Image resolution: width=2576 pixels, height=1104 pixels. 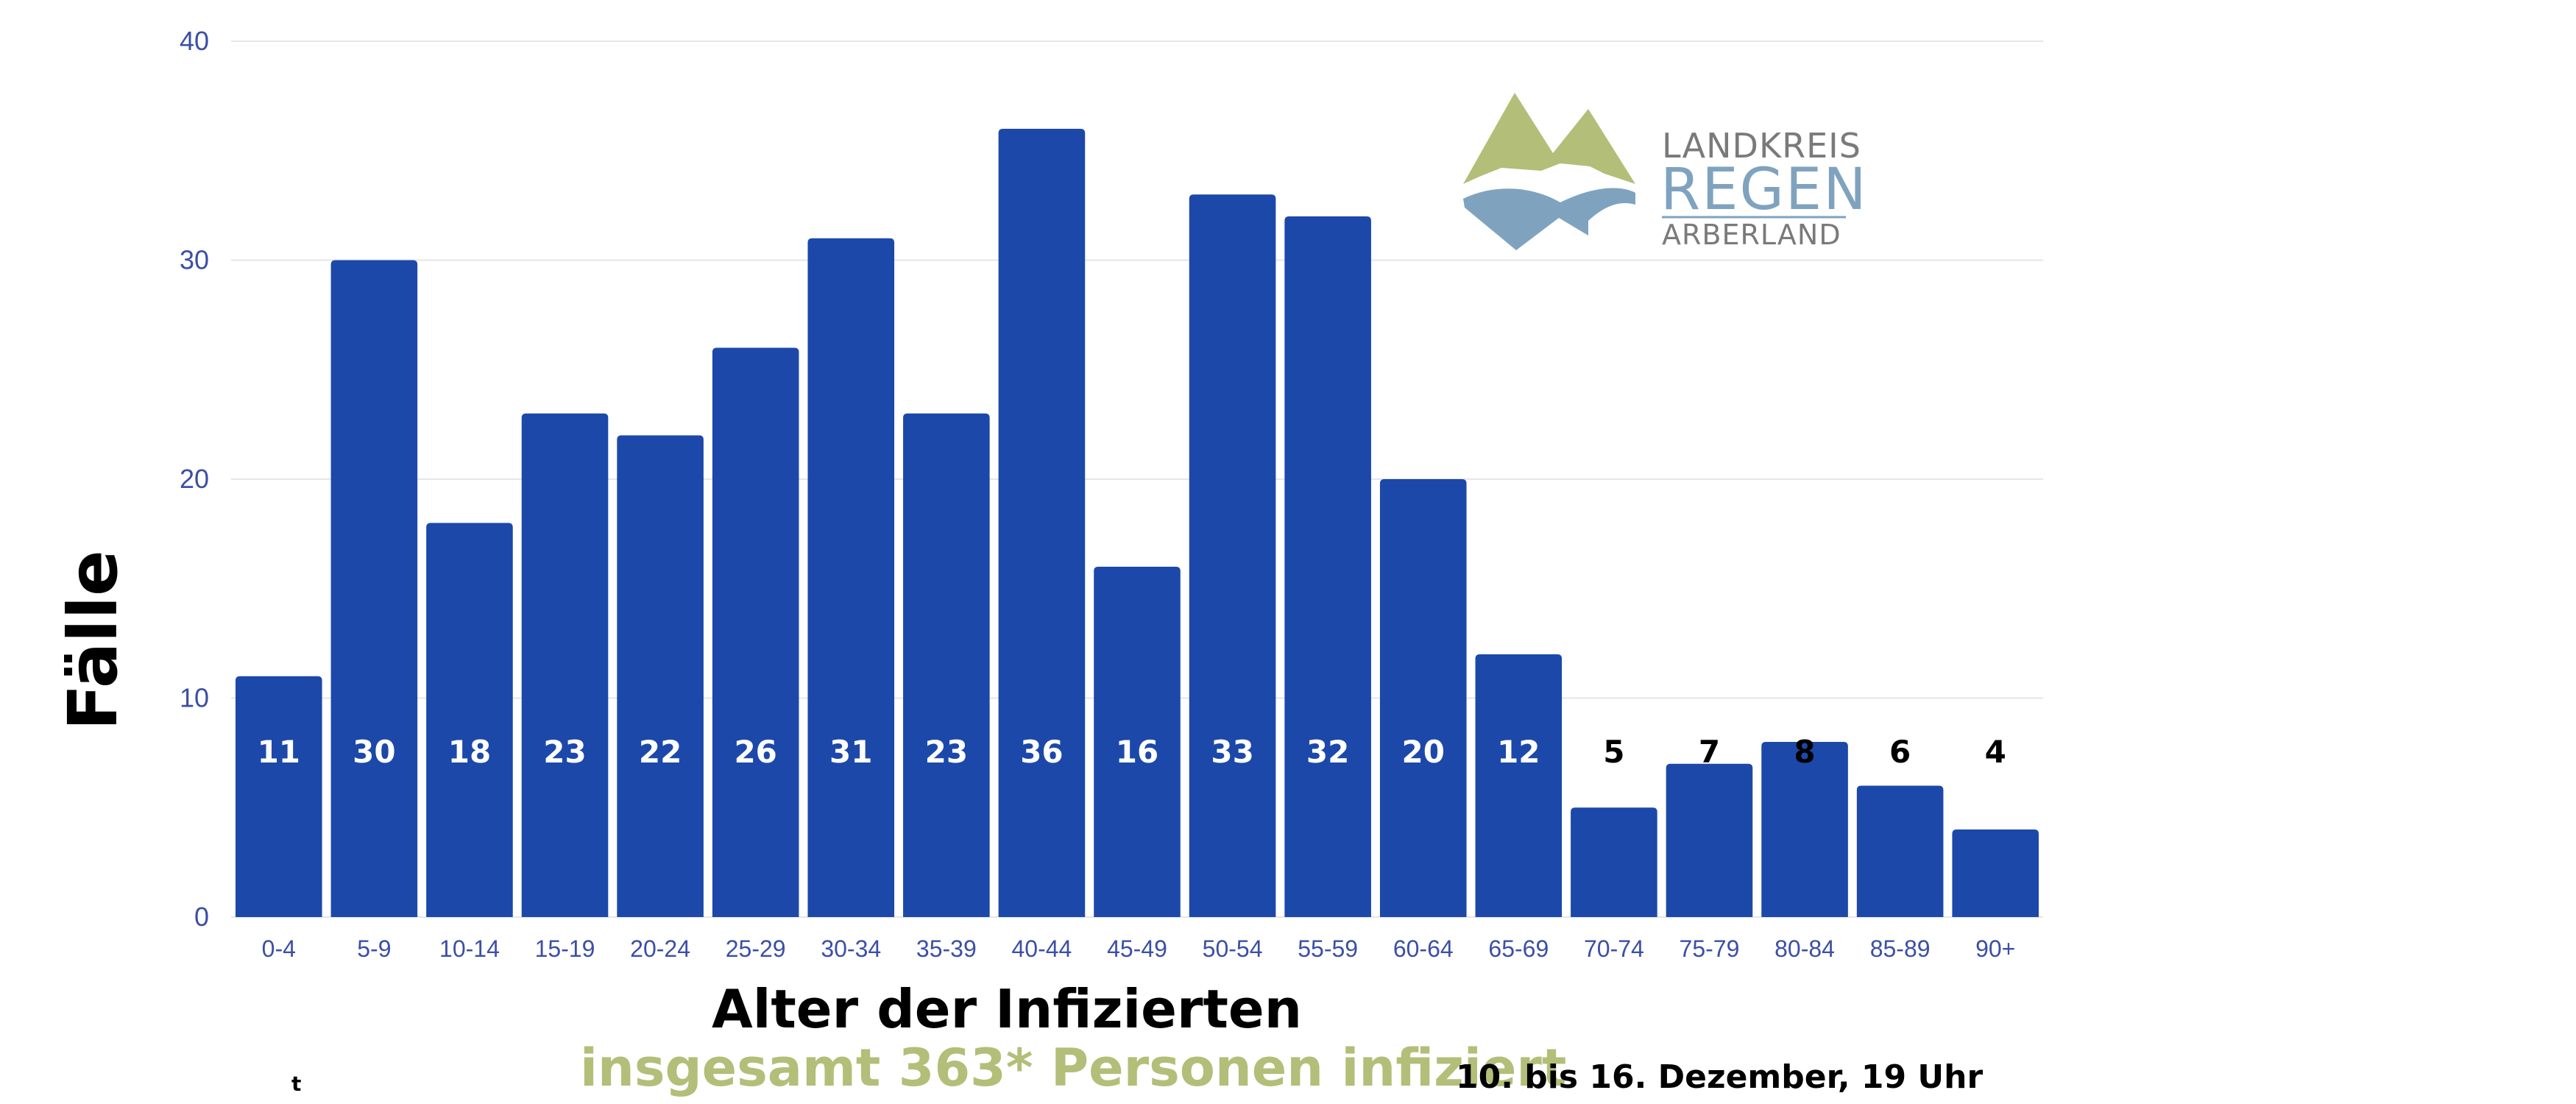 I want to click on data-label: 5, so click(x=1614, y=752).